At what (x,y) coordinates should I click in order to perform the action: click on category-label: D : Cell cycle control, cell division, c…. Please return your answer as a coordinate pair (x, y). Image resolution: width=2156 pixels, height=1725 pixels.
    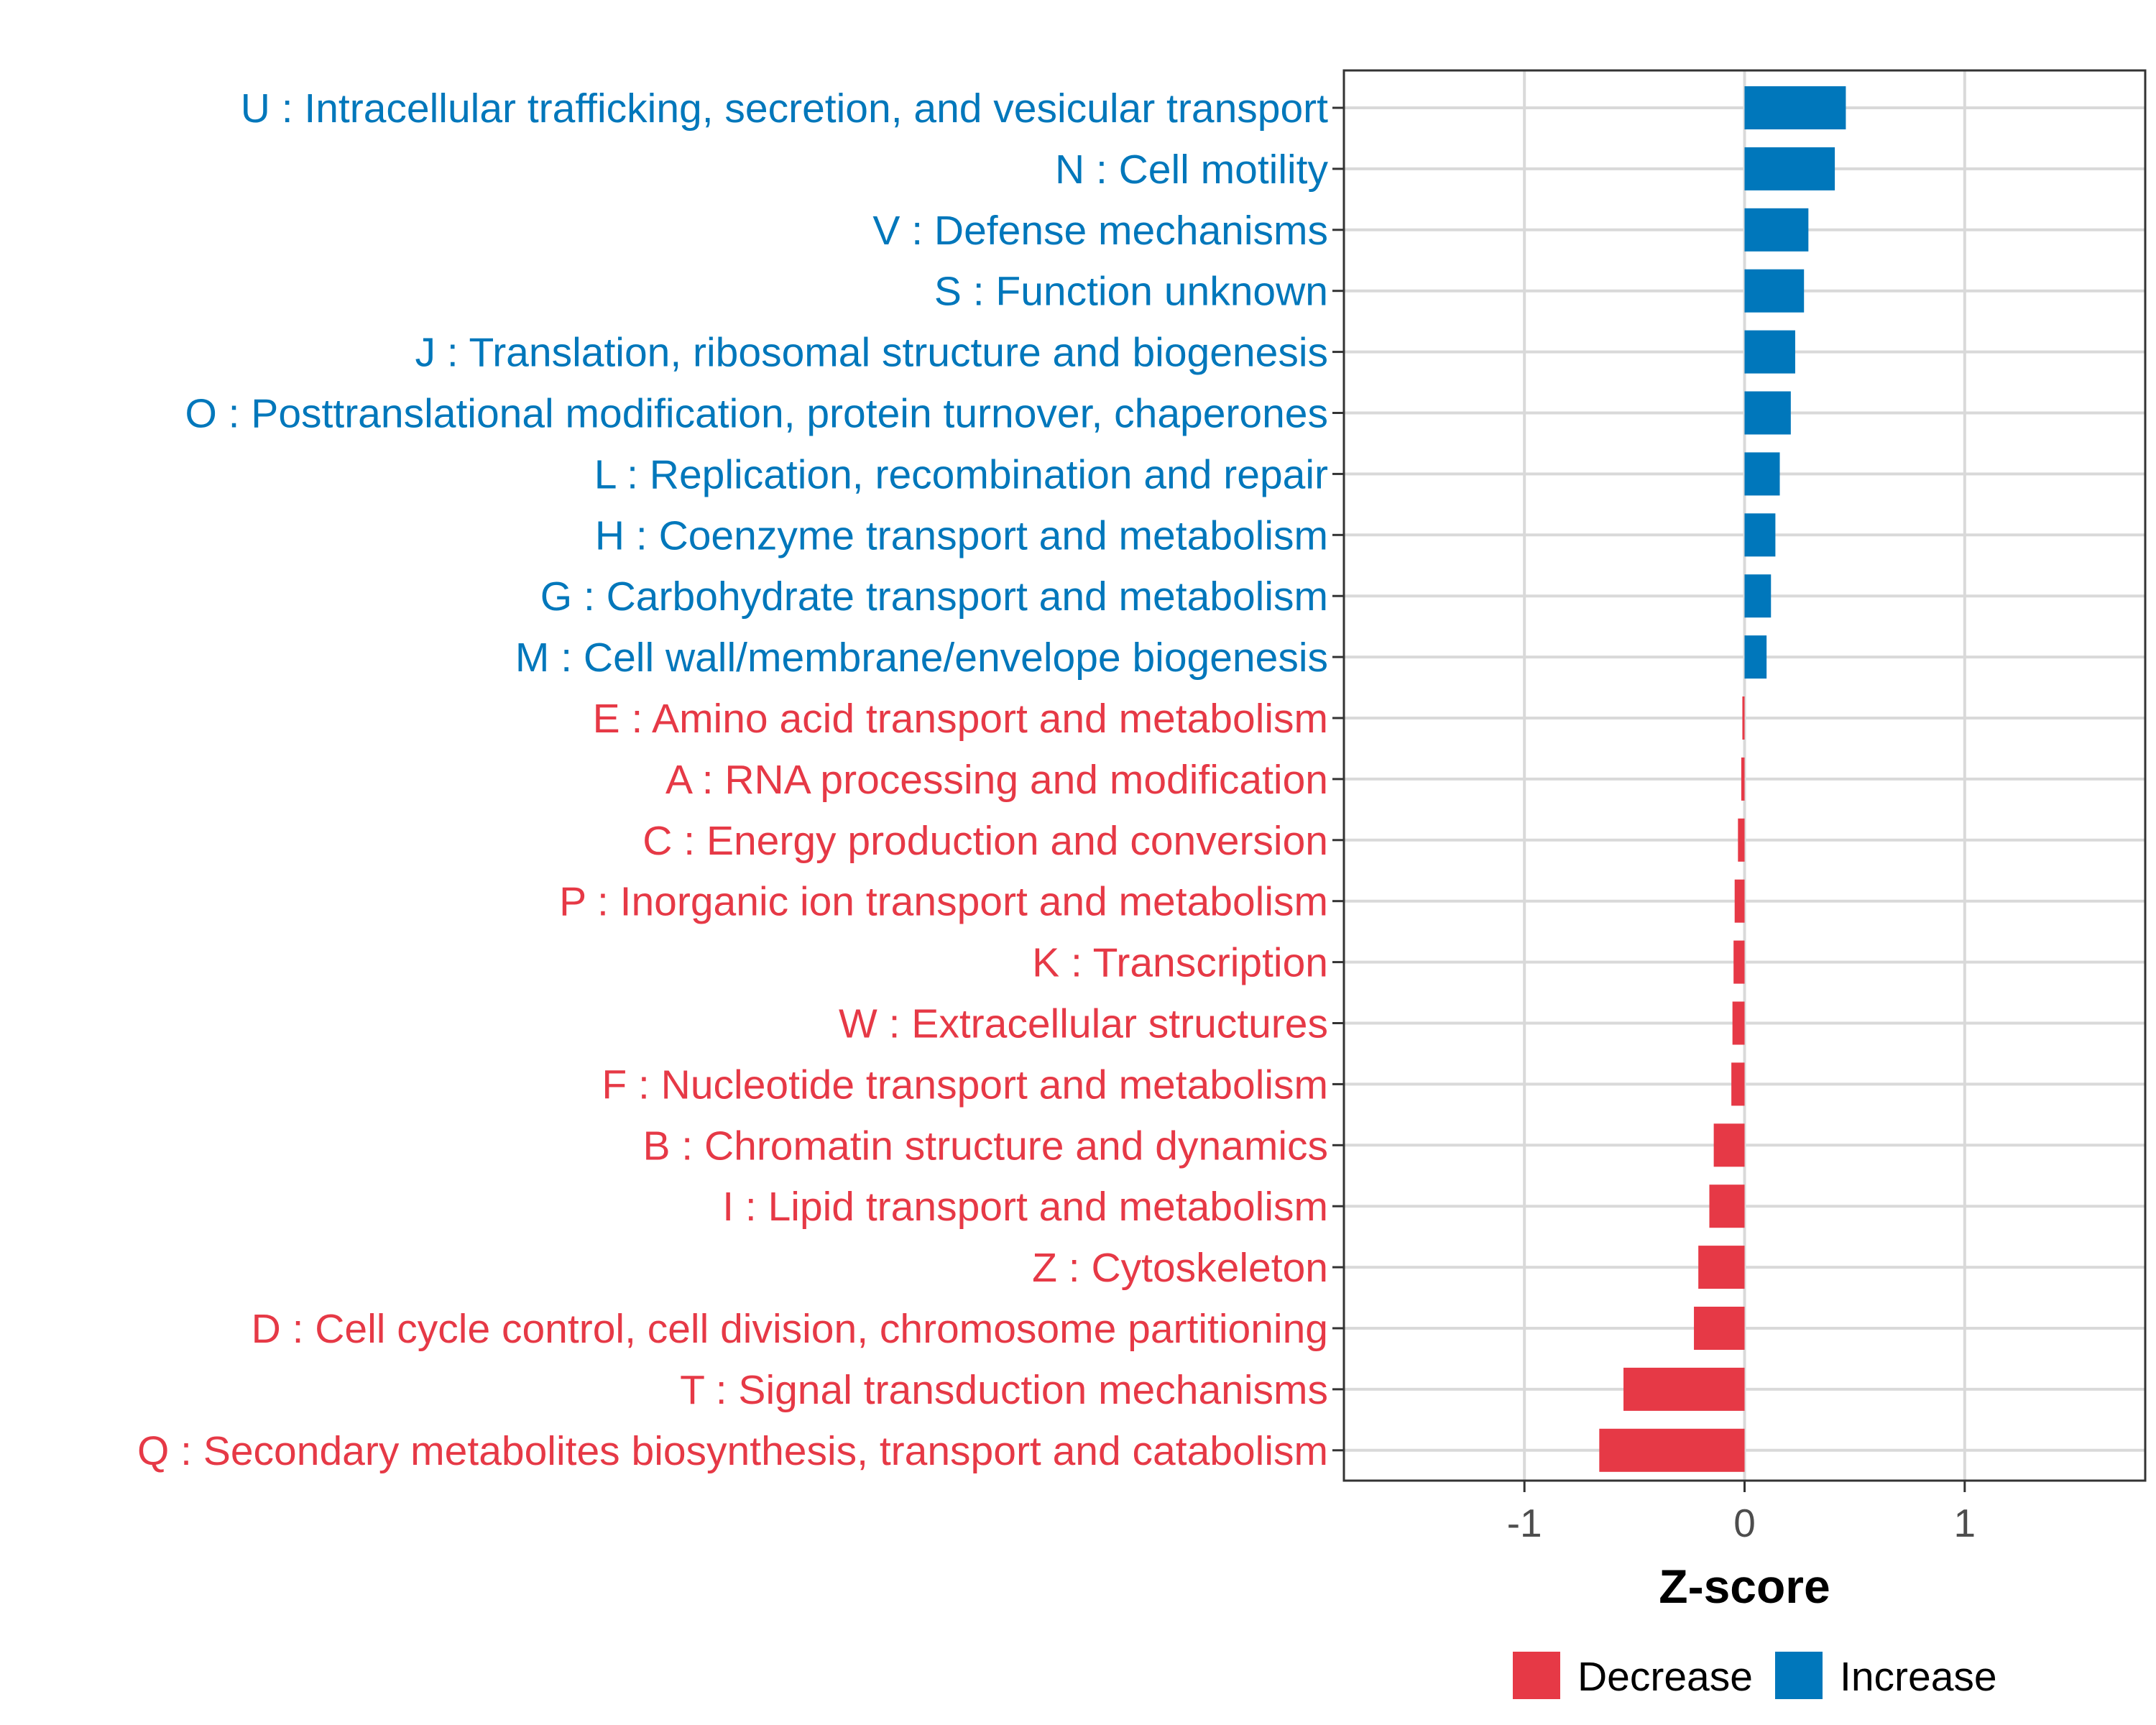
    Looking at the image, I should click on (790, 1329).